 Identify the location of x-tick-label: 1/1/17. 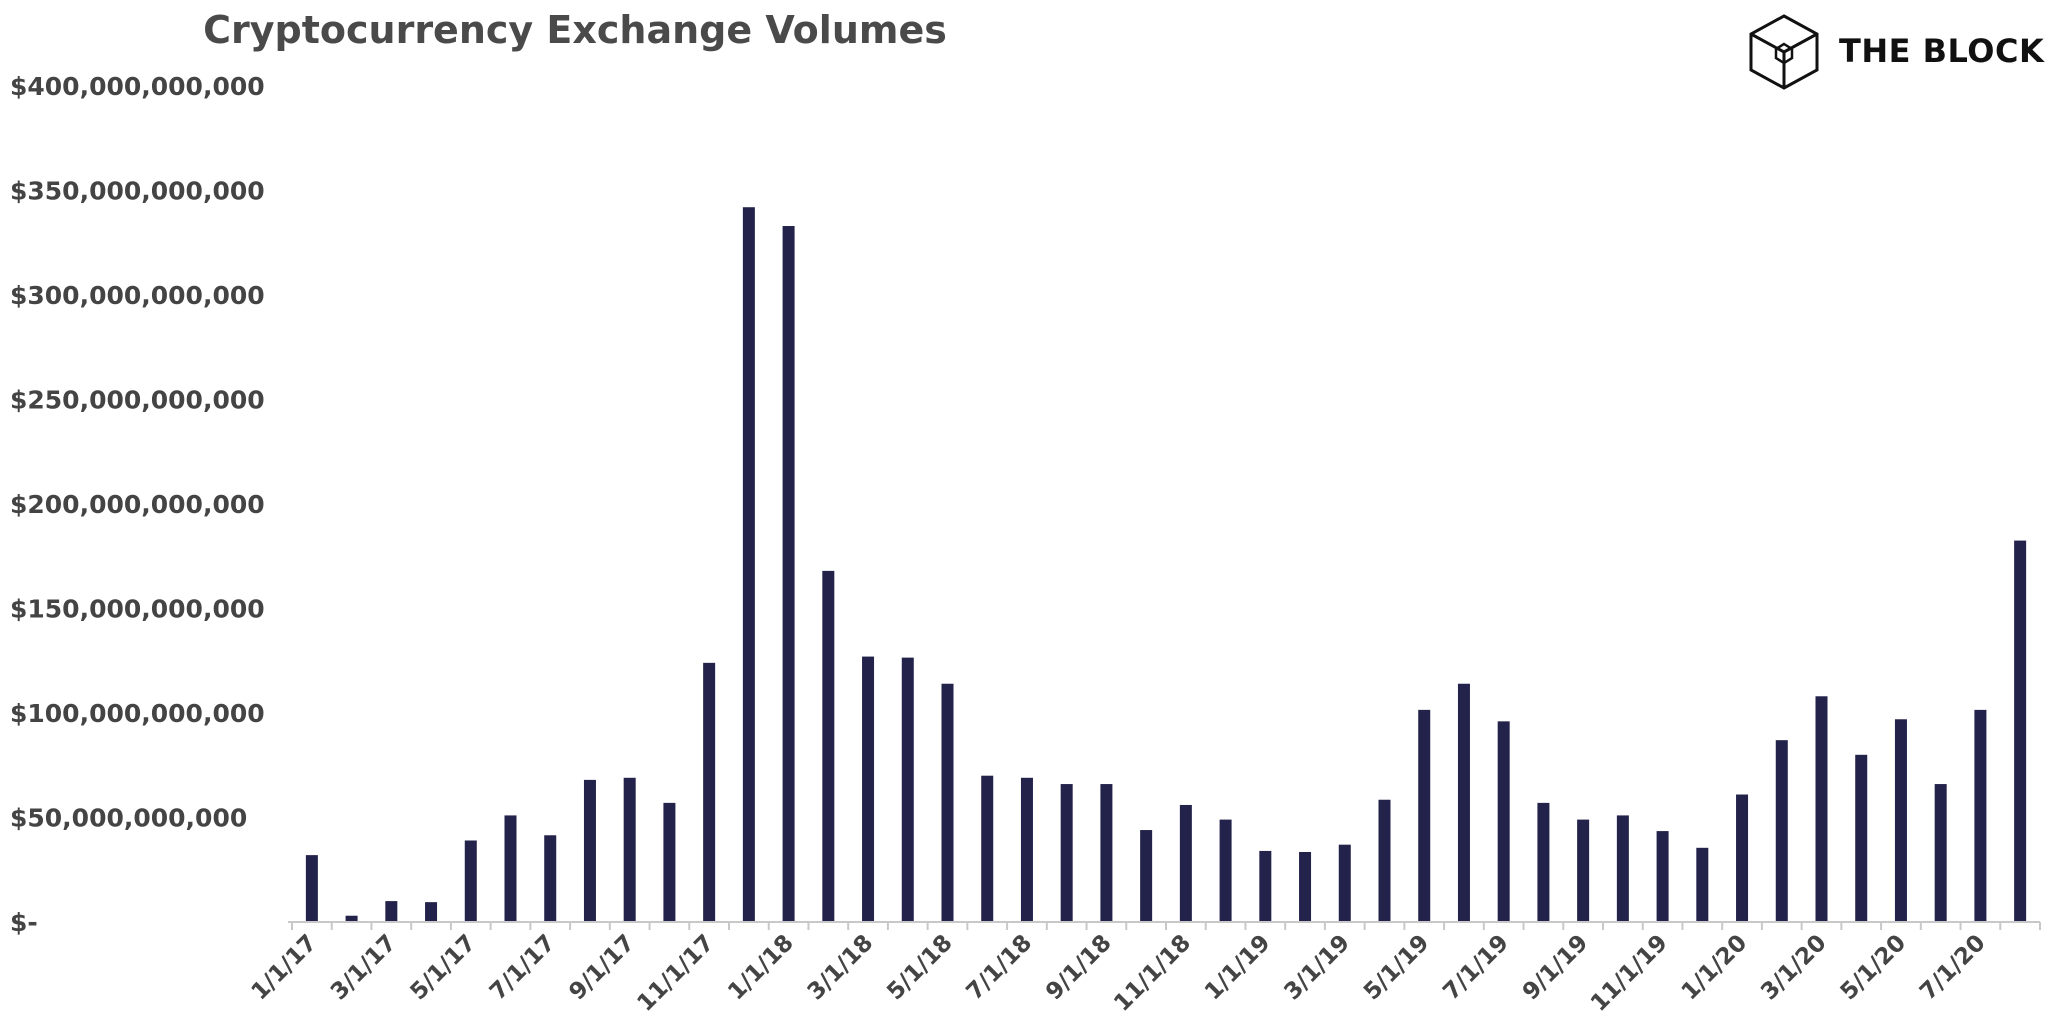
(285, 968).